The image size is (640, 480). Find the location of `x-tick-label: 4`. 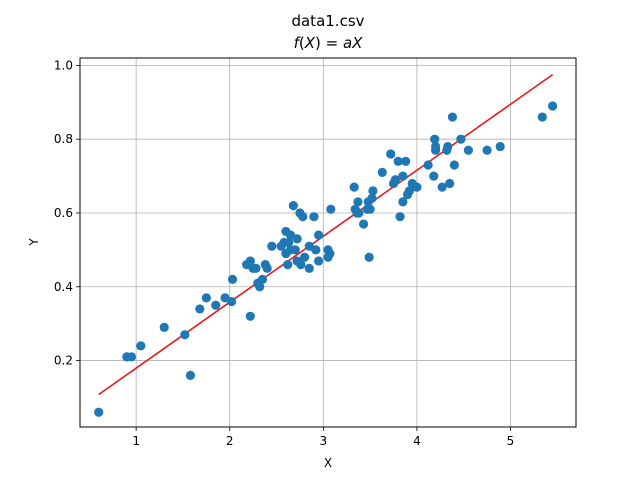

x-tick-label: 4 is located at coordinates (417, 441).